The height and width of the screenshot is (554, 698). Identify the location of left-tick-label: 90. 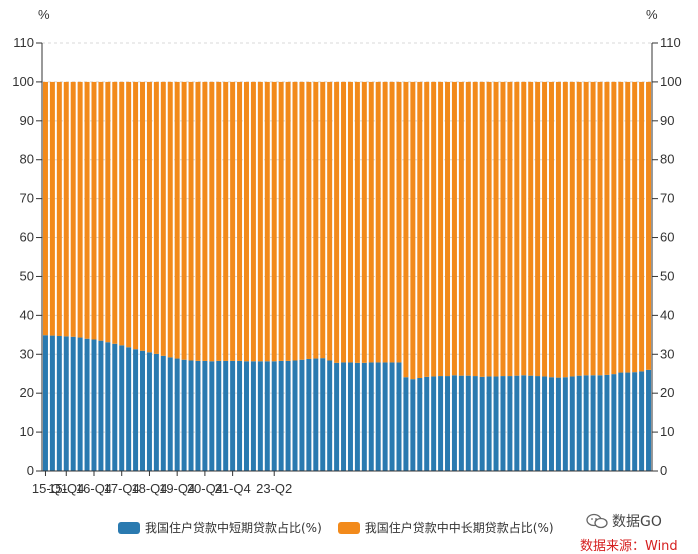
(27, 120).